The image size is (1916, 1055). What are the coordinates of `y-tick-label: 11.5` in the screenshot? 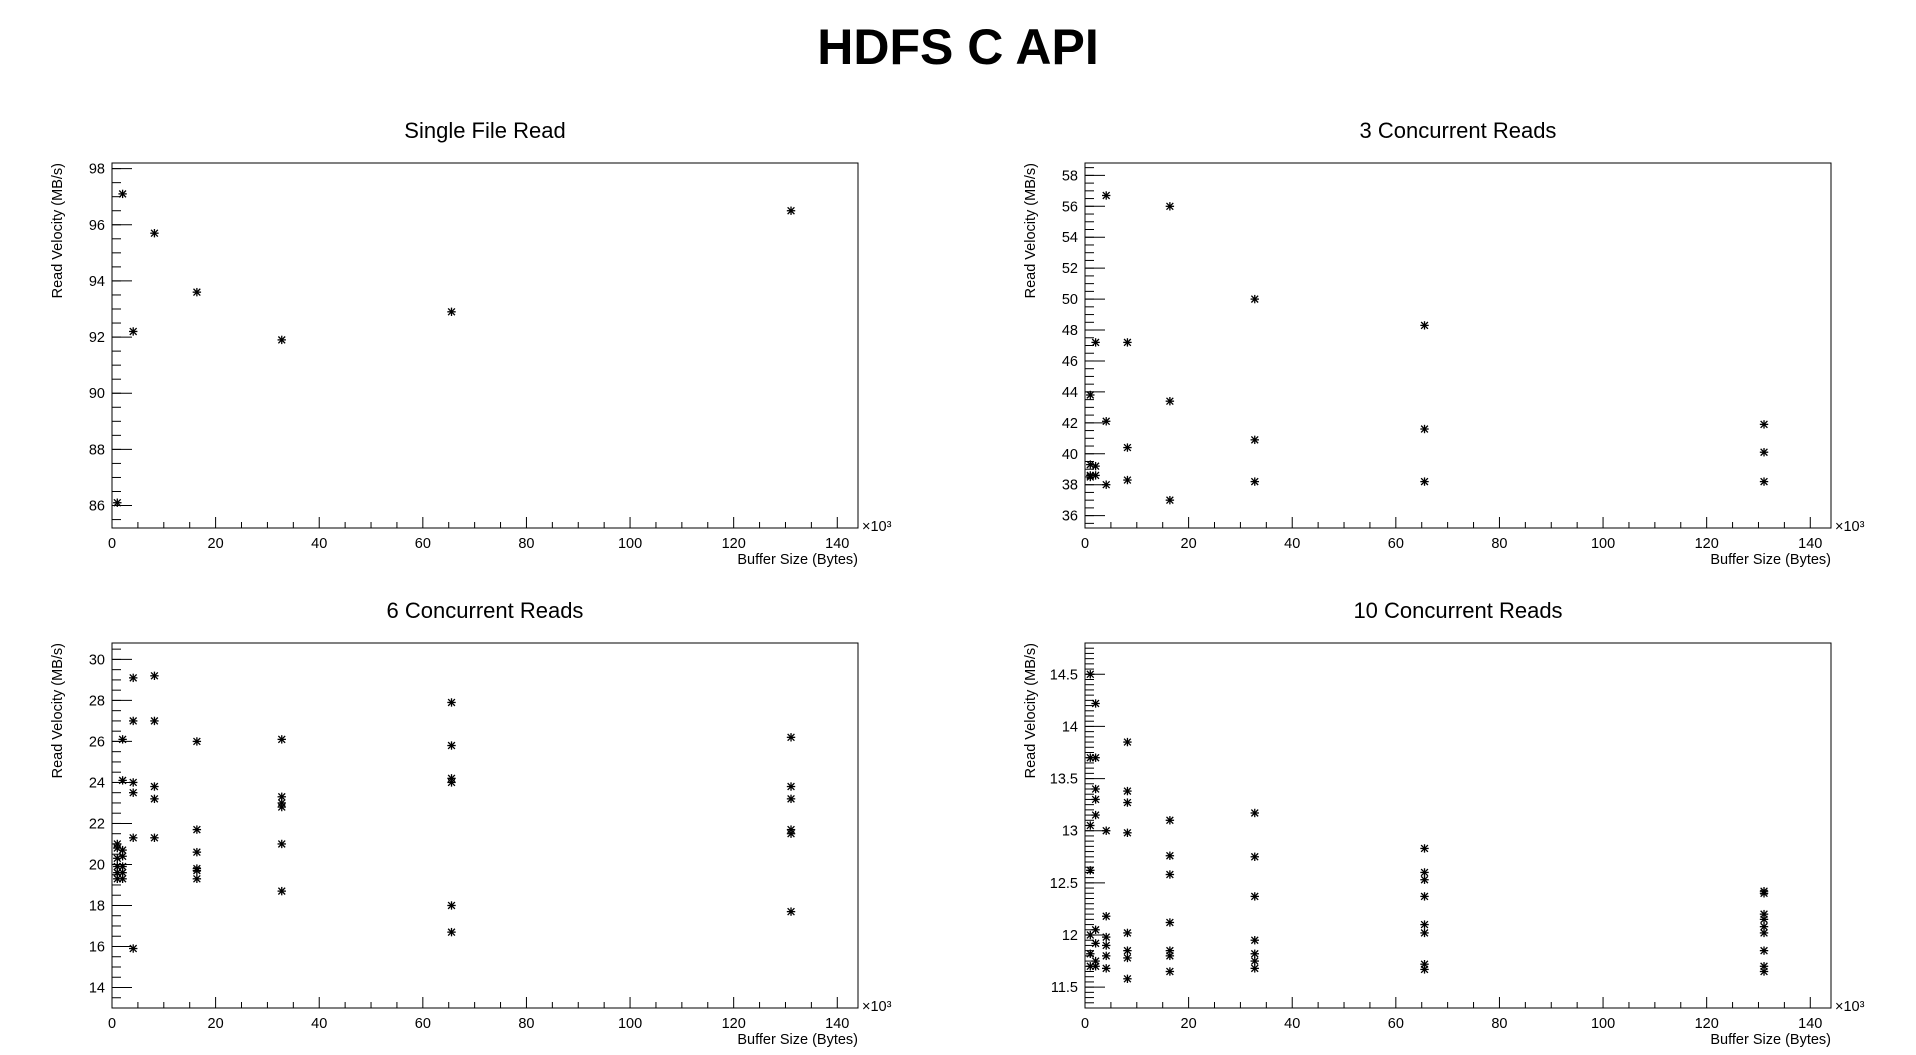 It's located at (1064, 988).